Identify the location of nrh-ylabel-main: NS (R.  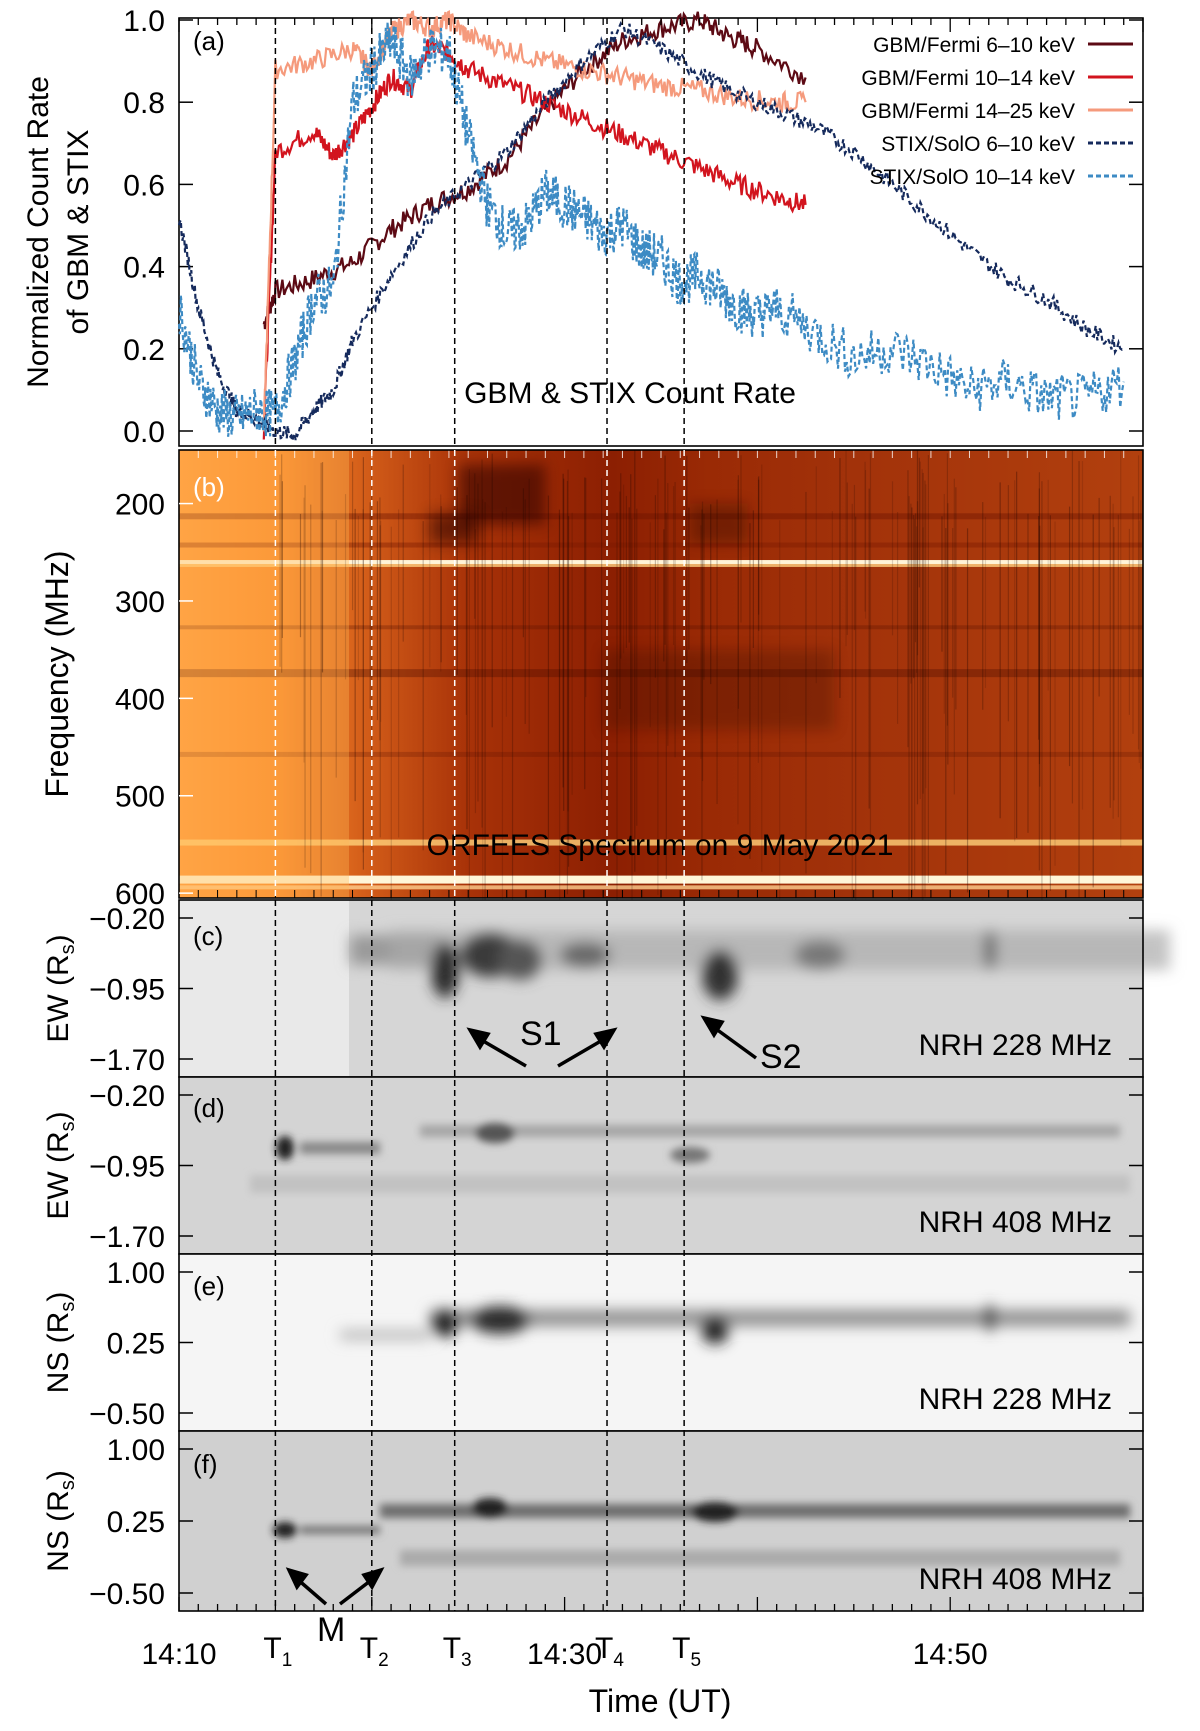
(58, 1353).